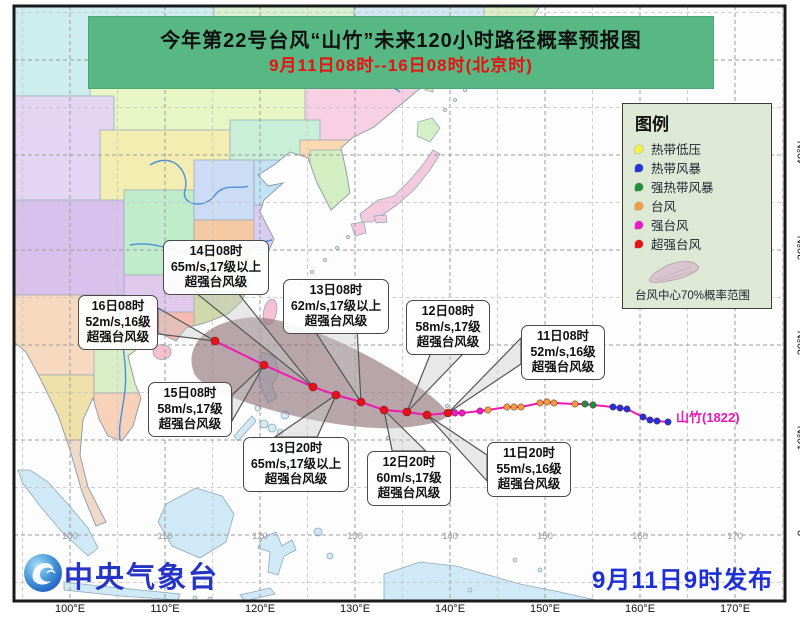 The width and height of the screenshot is (800, 617). Describe the element at coordinates (798, 153) in the screenshot. I see `lat-axis-label: 40°N` at that location.